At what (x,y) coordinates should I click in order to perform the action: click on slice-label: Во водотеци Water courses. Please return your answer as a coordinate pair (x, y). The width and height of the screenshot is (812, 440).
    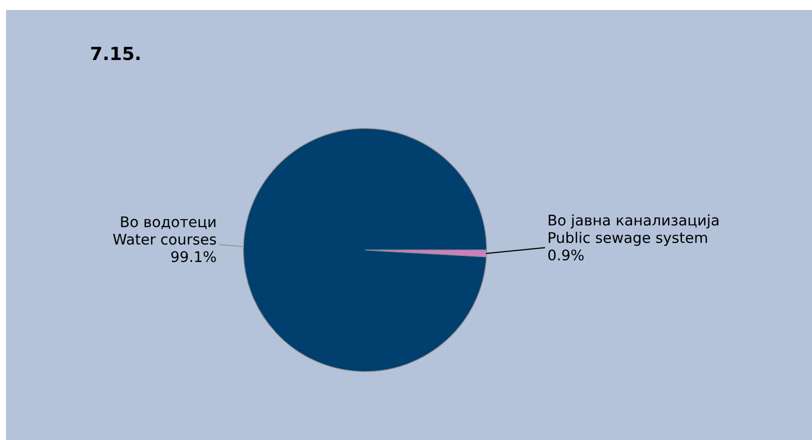
    Looking at the image, I should click on (164, 230).